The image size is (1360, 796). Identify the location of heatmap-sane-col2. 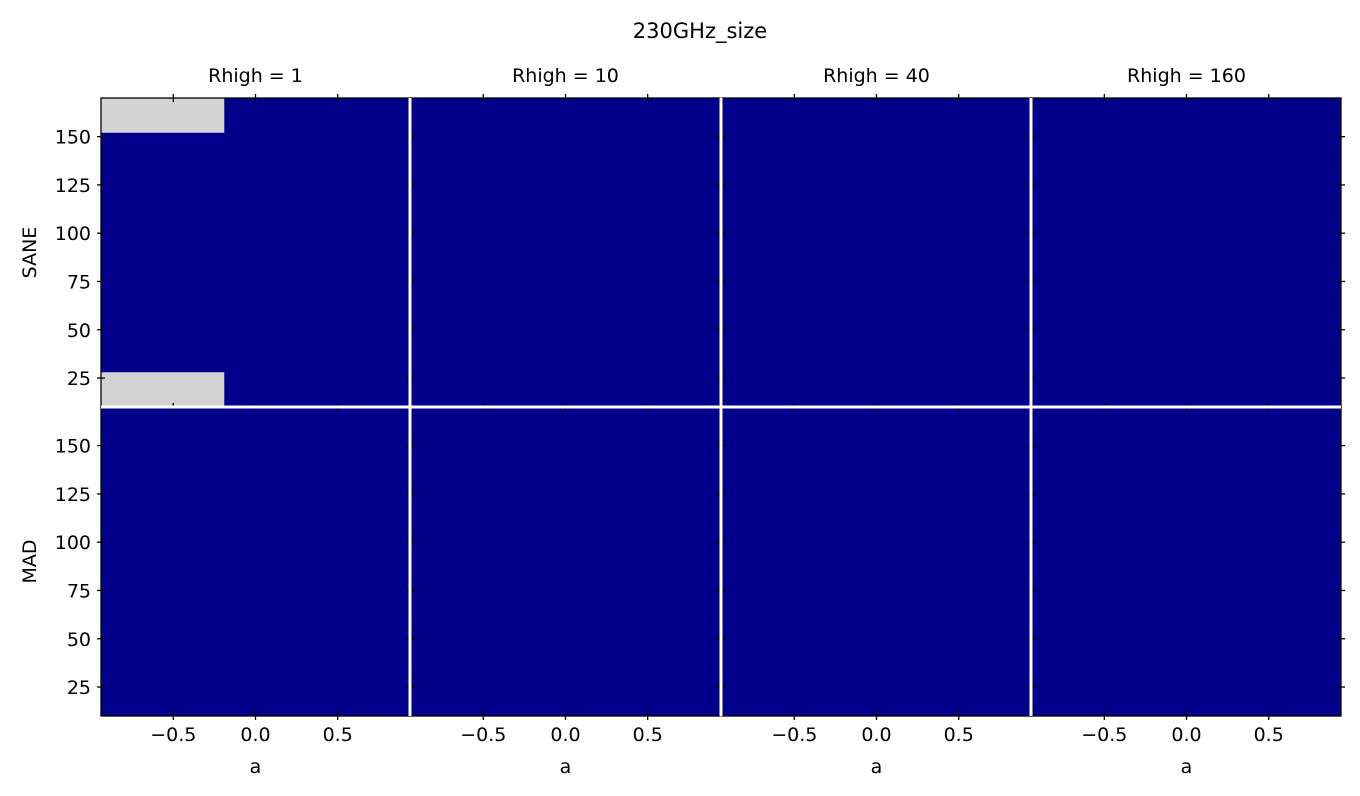
(565, 252).